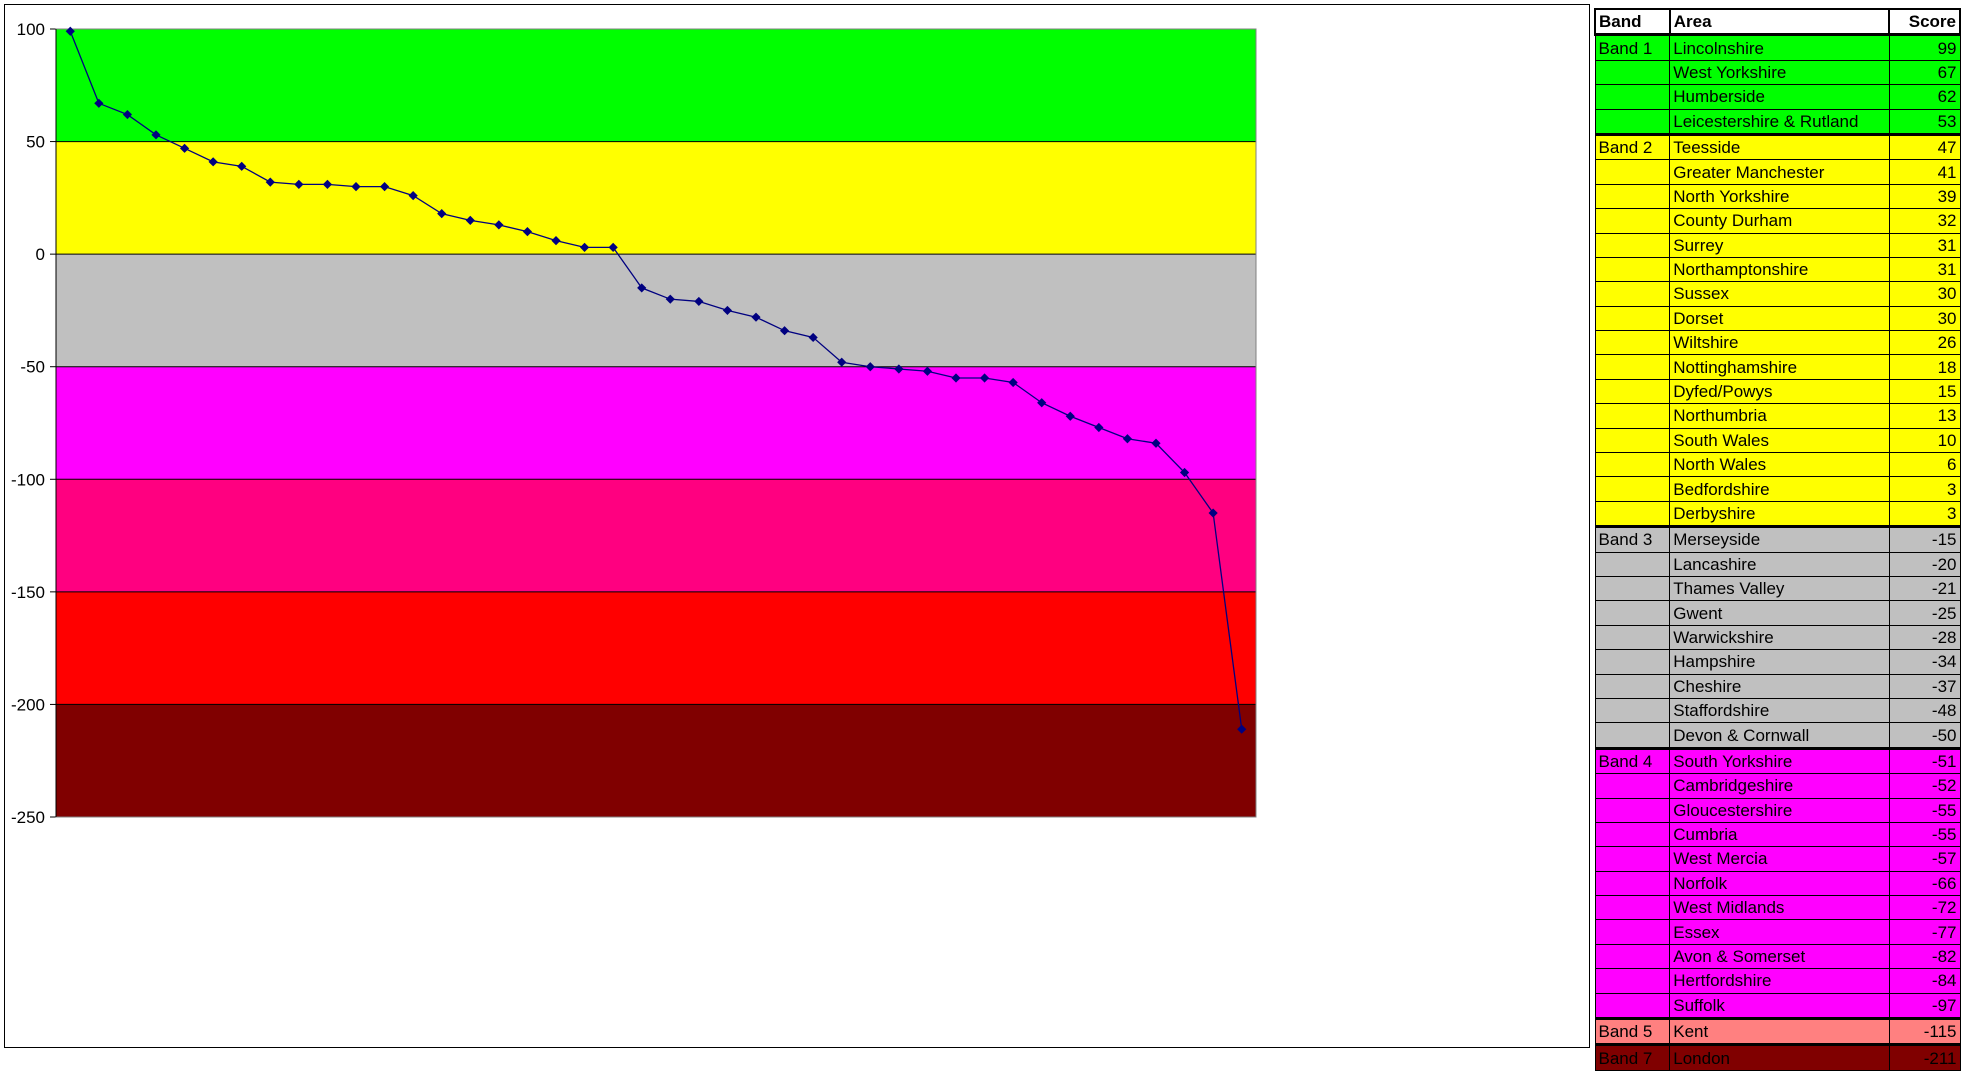  I want to click on table-row: South Wales 10, so click(1777, 440).